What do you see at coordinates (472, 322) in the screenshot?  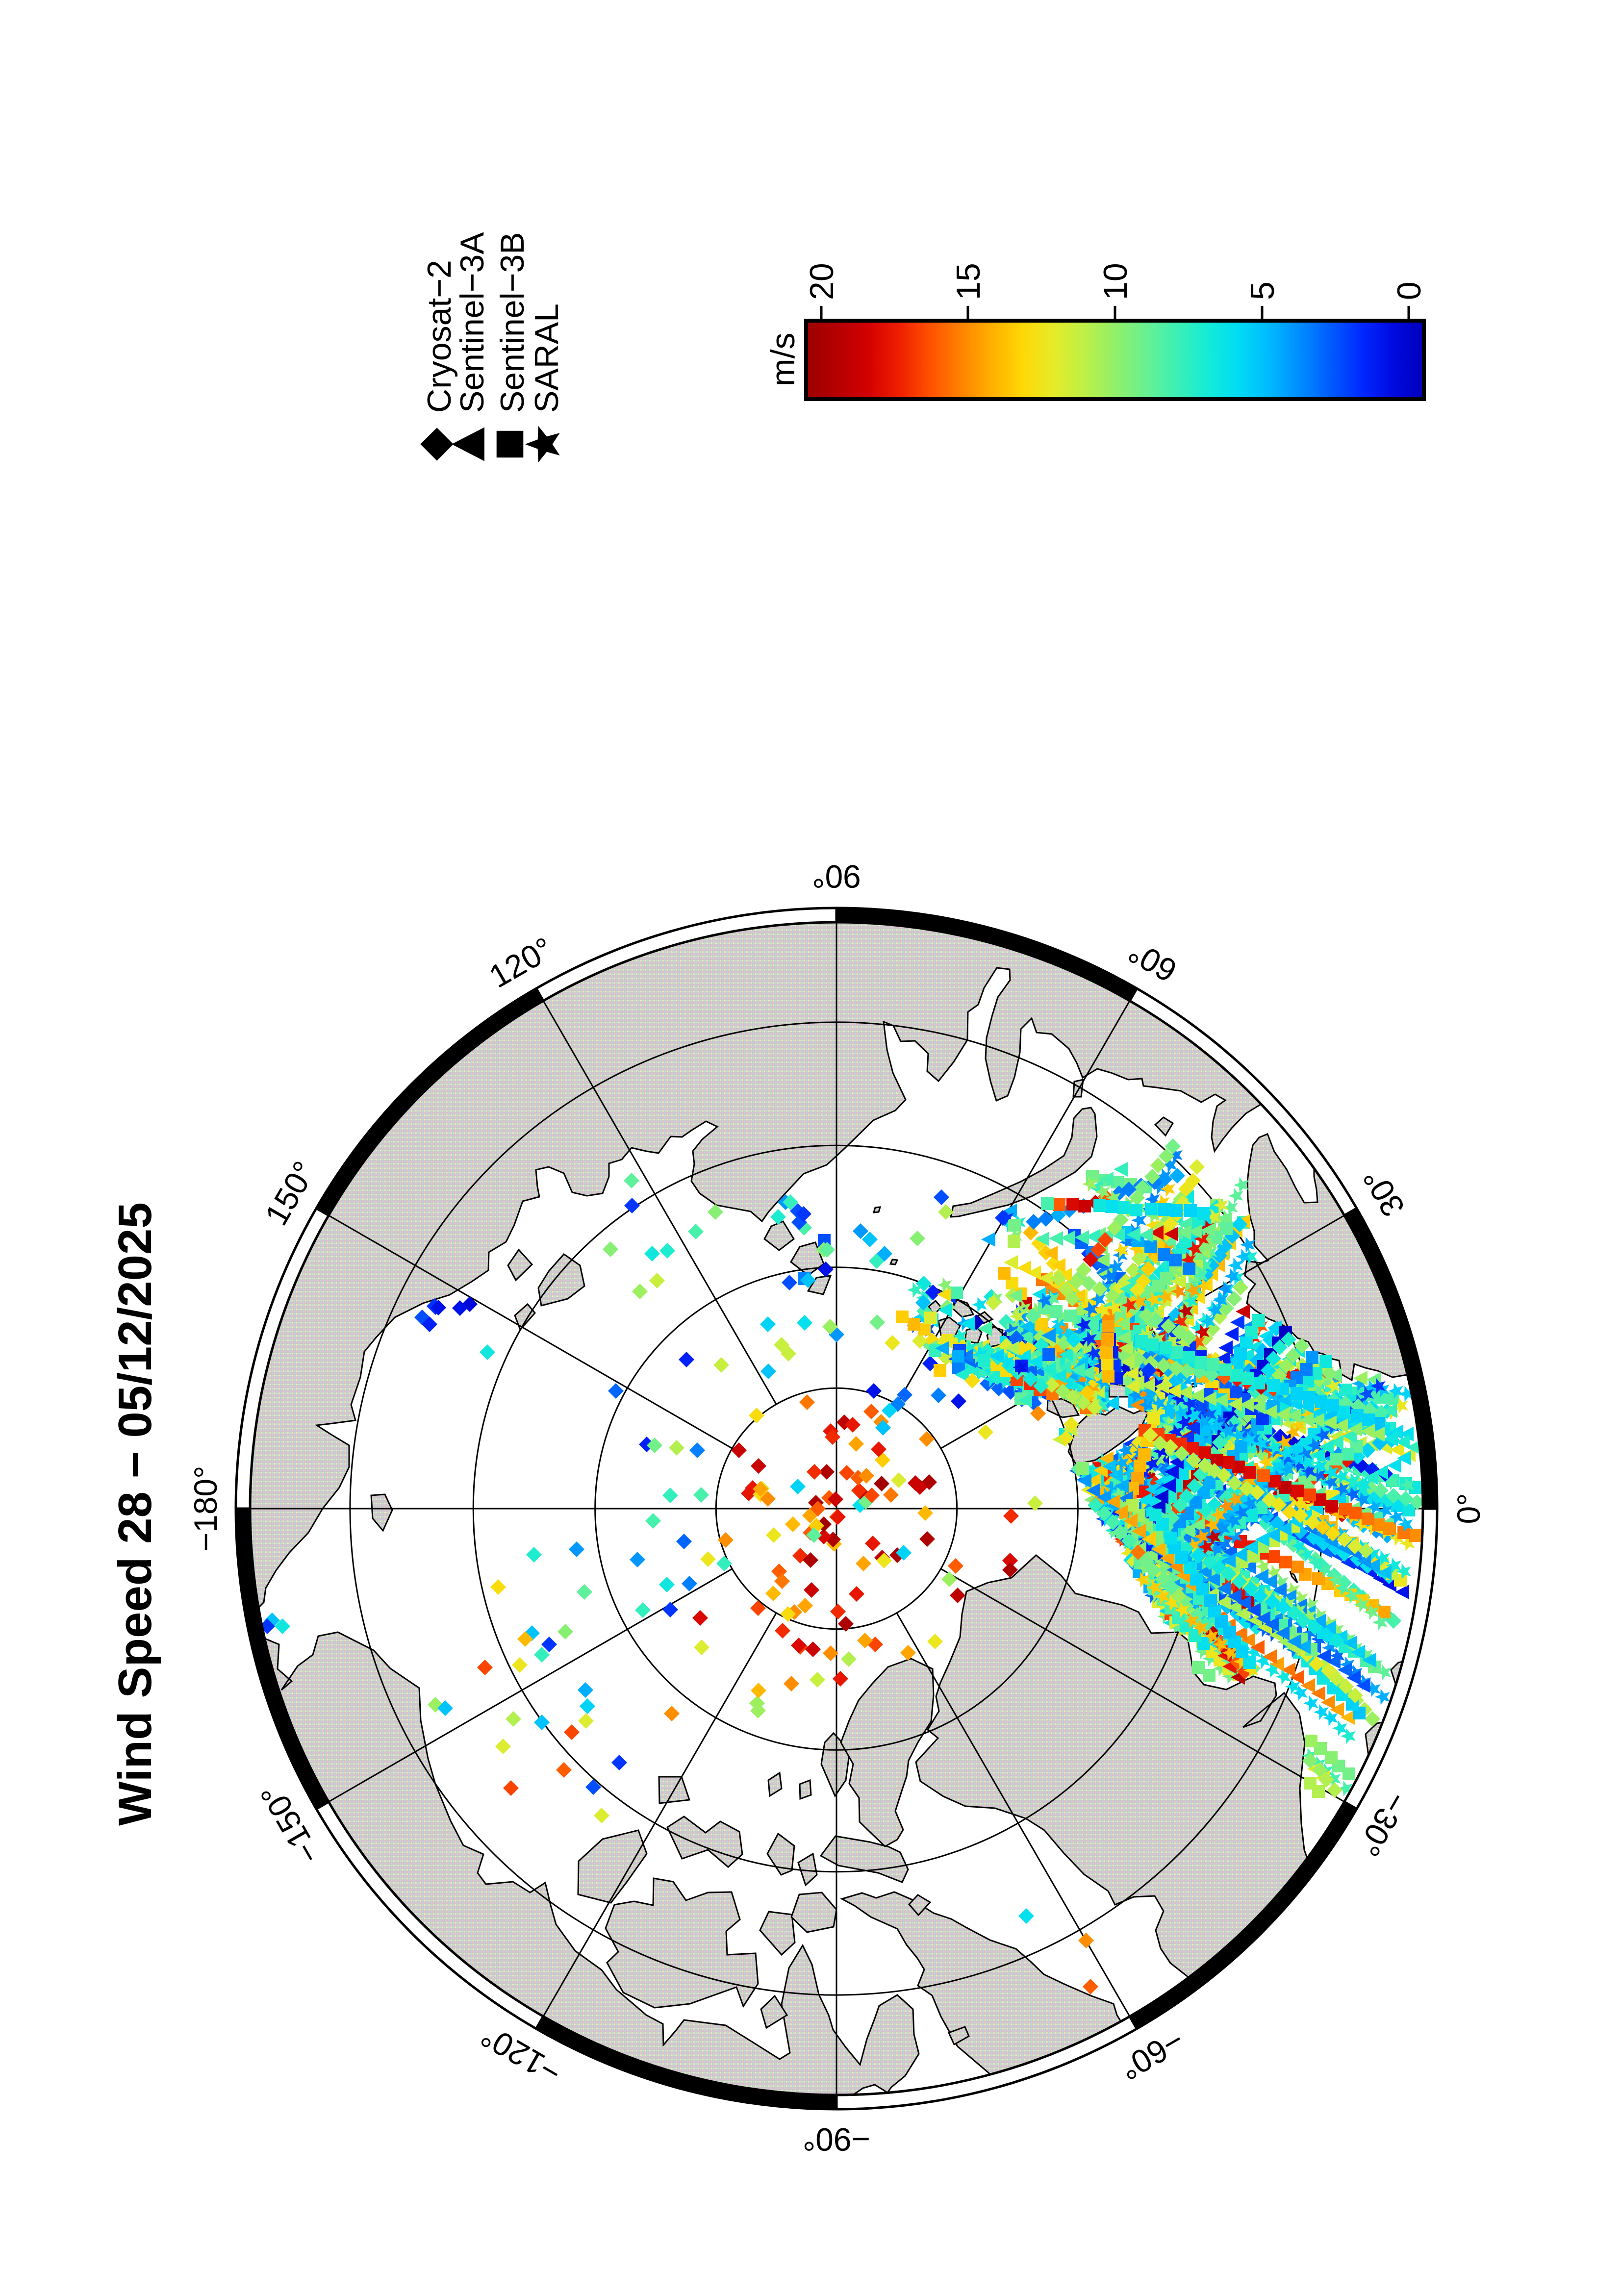 I see `svg-text: Sentinel−3A` at bounding box center [472, 322].